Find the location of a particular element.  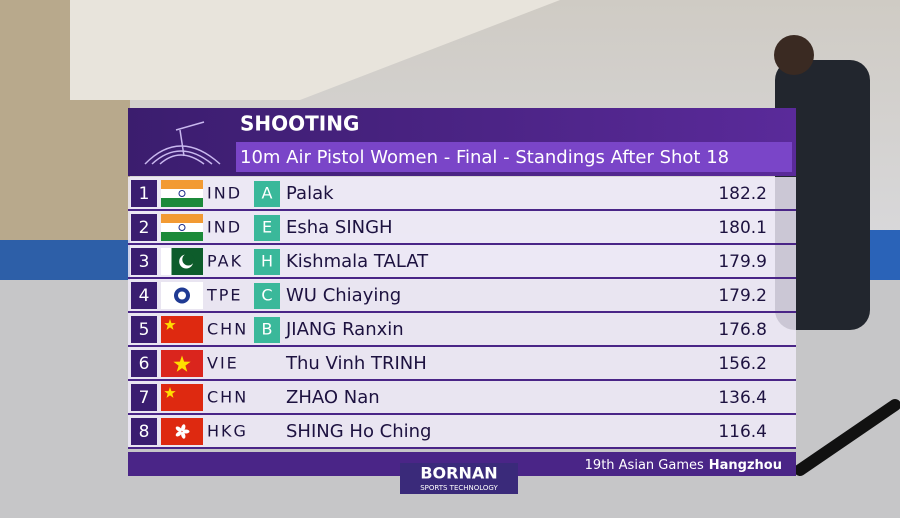

lane-letter: E is located at coordinates (267, 227).